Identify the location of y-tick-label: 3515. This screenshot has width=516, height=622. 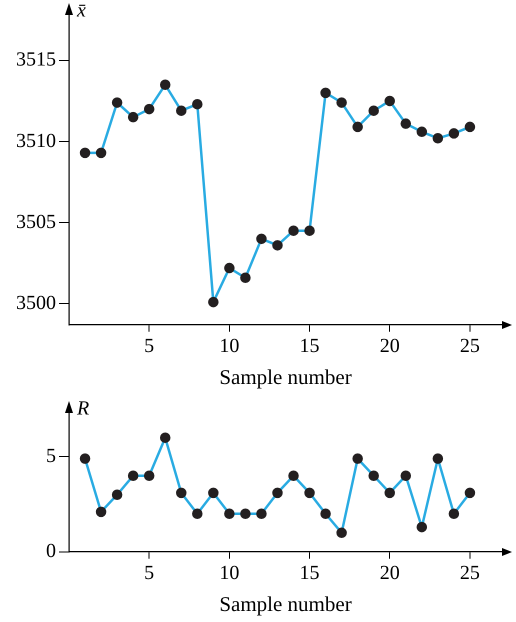
(36, 59).